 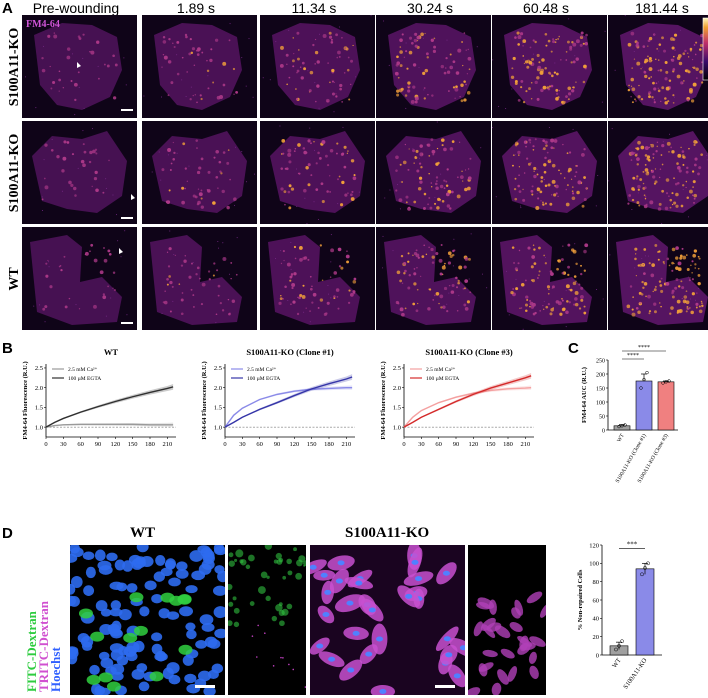 I want to click on series-line, so click(x=467, y=407).